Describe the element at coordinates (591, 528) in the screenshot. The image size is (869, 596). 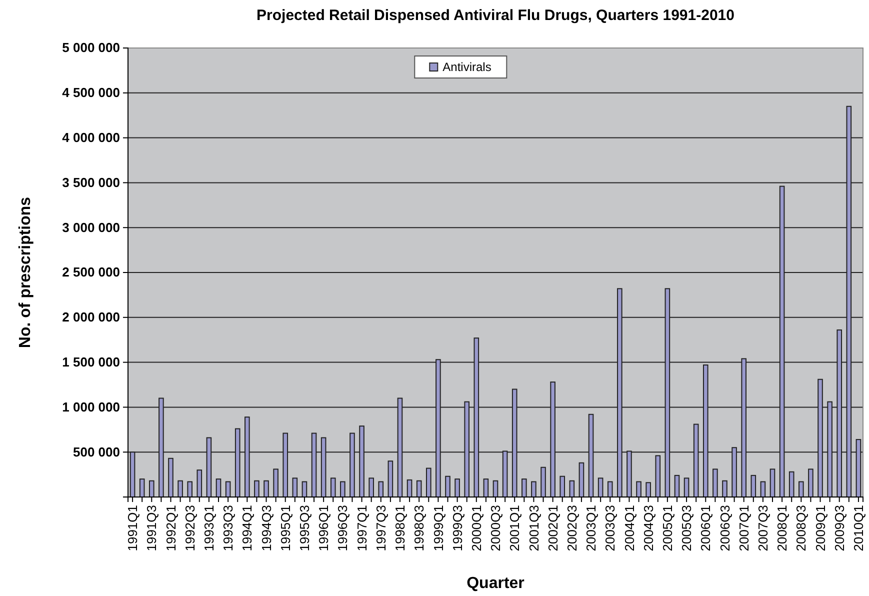
I see `x-tick-label: 2003Q1` at that location.